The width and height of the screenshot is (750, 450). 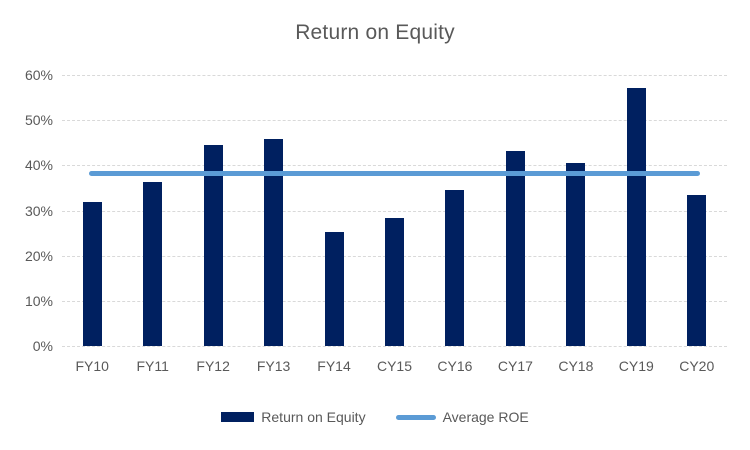 I want to click on bar-series-swatch, so click(x=238, y=417).